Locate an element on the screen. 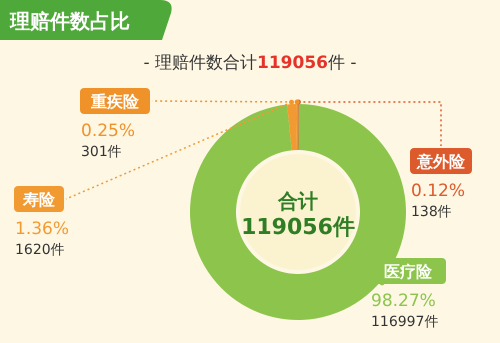 The height and width of the screenshot is (343, 500). data-label: 0.12% 138件 is located at coordinates (438, 200).